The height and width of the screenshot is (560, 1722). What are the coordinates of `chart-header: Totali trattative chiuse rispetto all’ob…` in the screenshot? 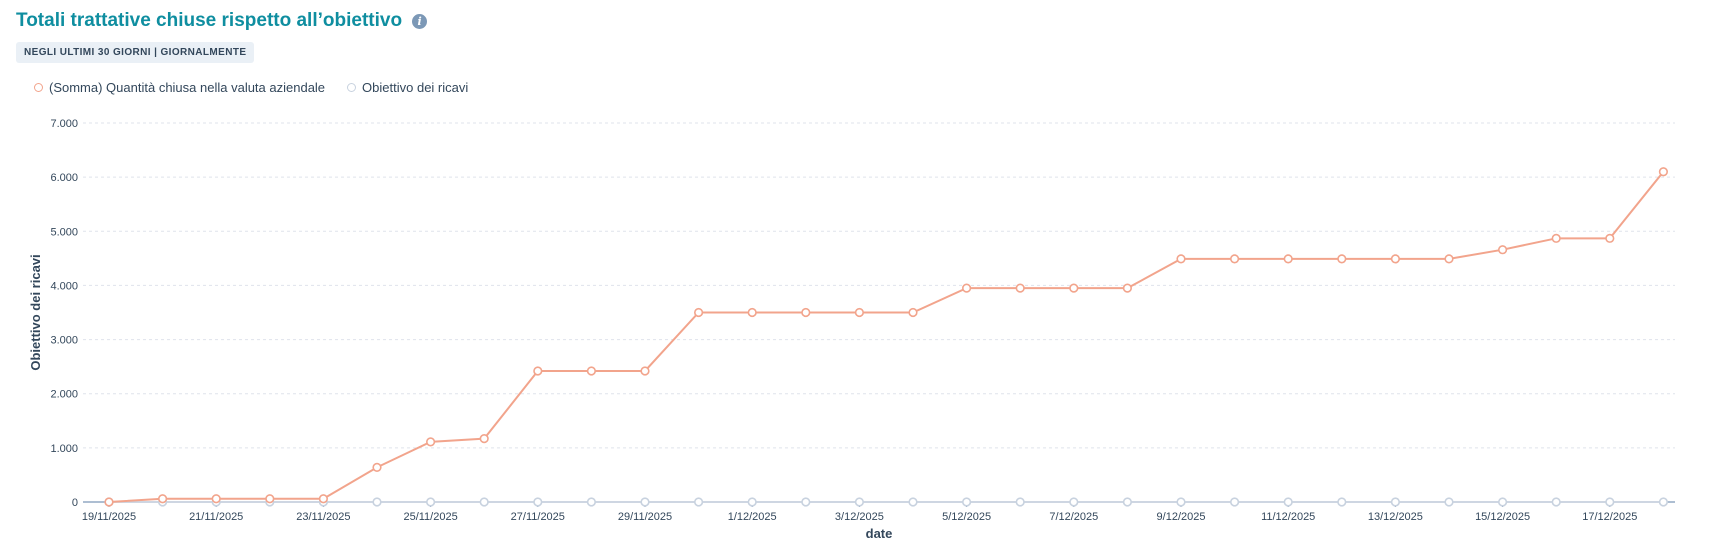 It's located at (222, 36).